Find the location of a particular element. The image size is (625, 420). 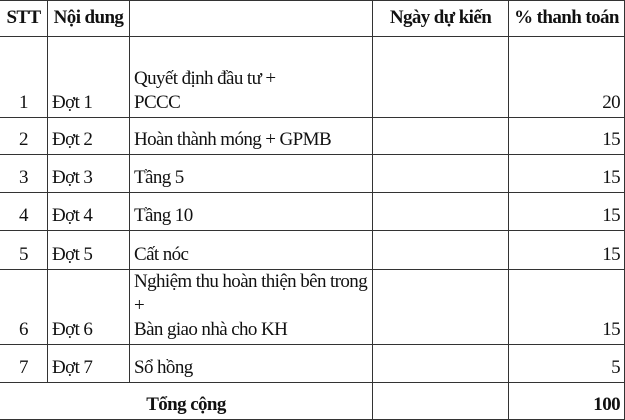

cell-stt: 3 is located at coordinates (24, 174).